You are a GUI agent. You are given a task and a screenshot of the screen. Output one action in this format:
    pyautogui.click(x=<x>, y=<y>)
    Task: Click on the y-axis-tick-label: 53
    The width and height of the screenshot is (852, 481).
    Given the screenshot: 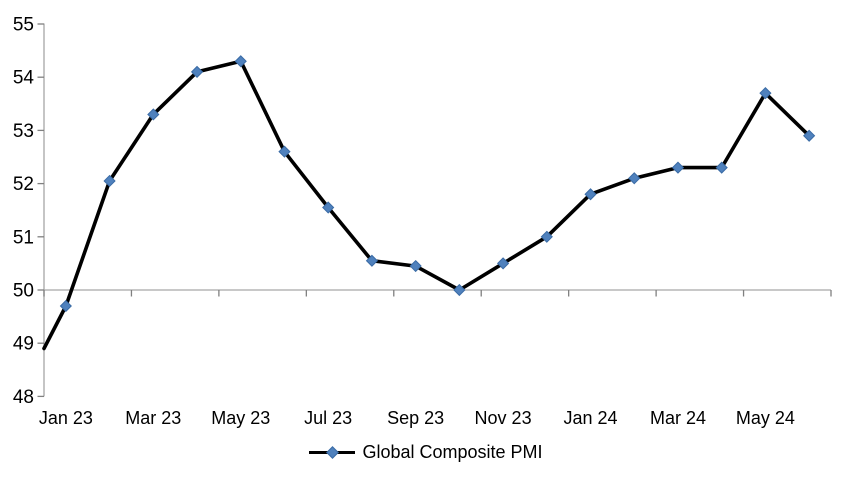 What is the action you would take?
    pyautogui.click(x=23, y=131)
    